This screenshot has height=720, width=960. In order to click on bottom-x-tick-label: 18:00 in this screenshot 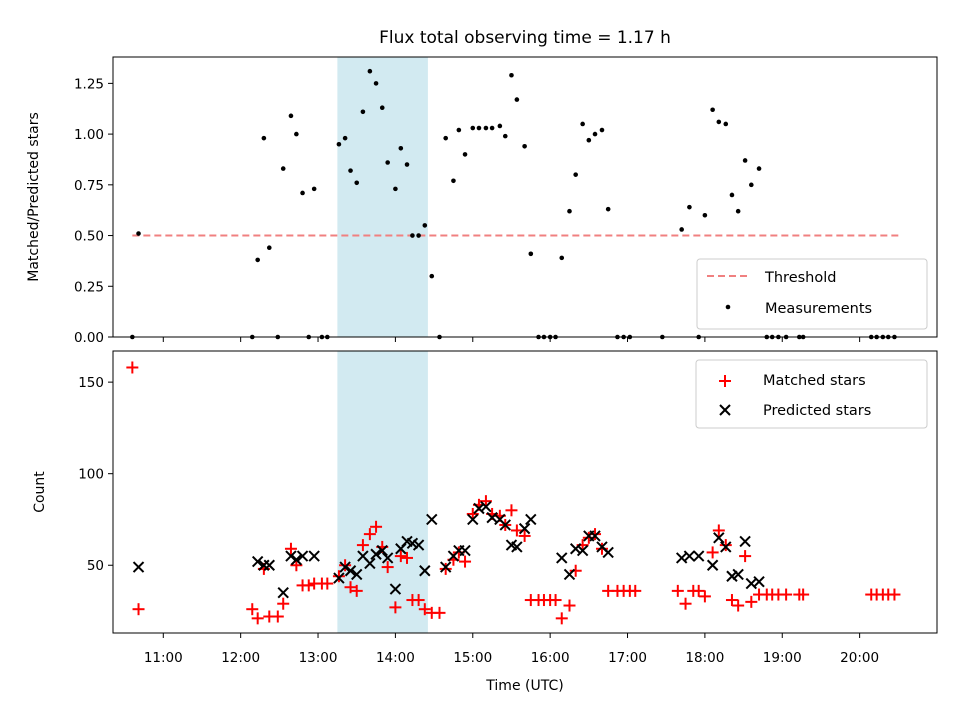, I will do `click(704, 658)`.